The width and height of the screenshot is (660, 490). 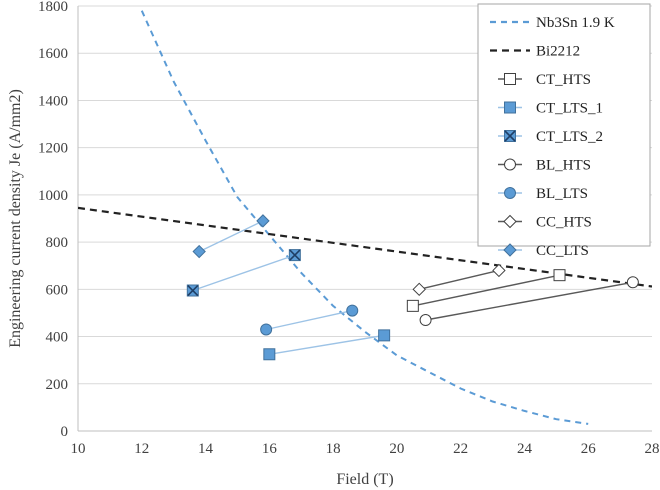 I want to click on x-tick-label: 18, so click(x=333, y=449).